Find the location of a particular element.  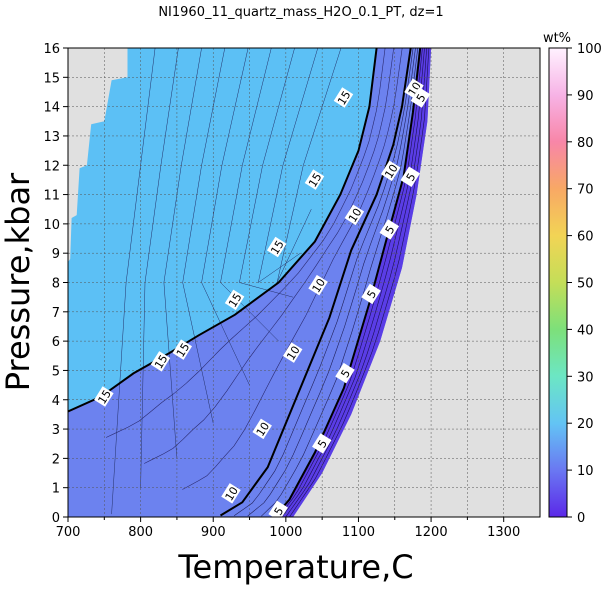

colorbar-gradient is located at coordinates (558, 282).